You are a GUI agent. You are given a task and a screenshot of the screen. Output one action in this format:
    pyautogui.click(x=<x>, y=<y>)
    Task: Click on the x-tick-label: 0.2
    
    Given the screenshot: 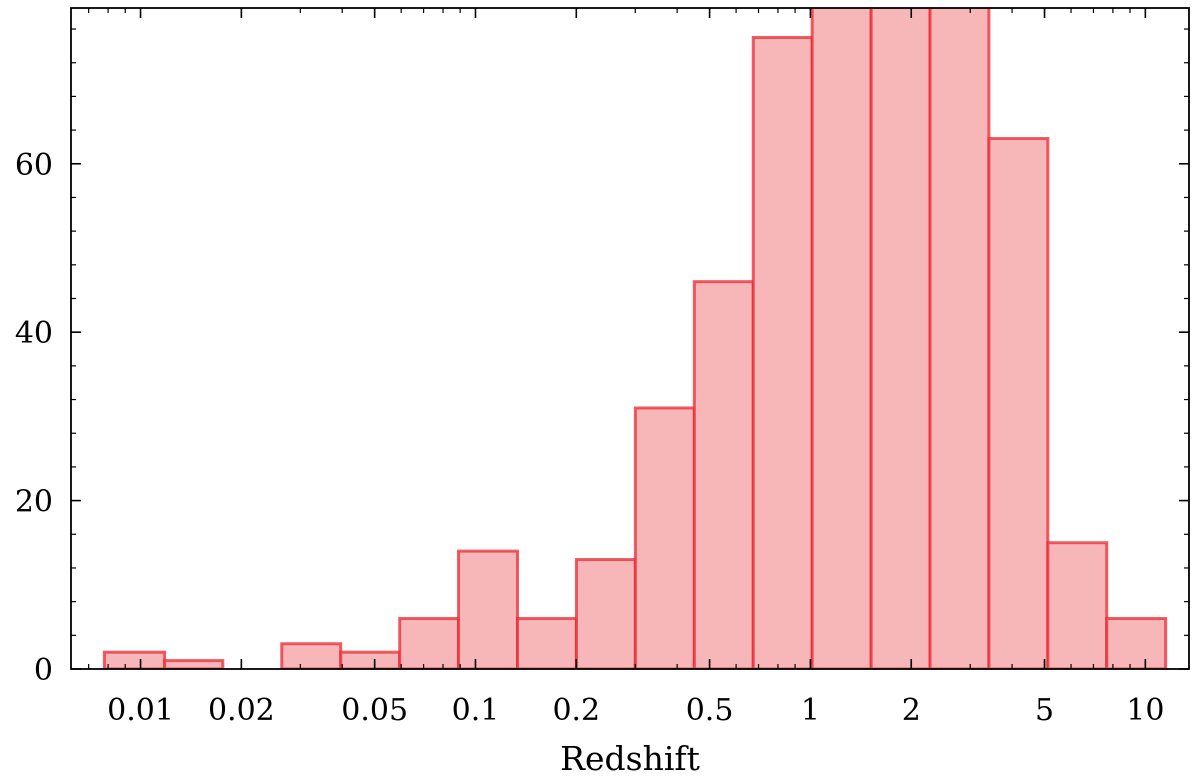 What is the action you would take?
    pyautogui.click(x=576, y=710)
    